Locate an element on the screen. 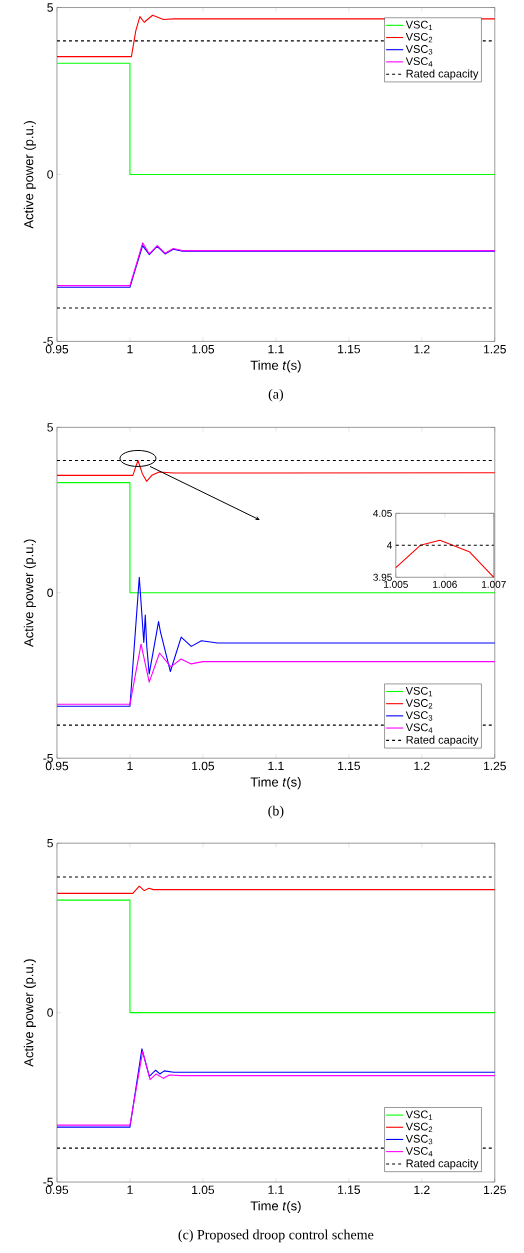 The width and height of the screenshot is (524, 1253). y-tick-label: 4 is located at coordinates (390, 545).